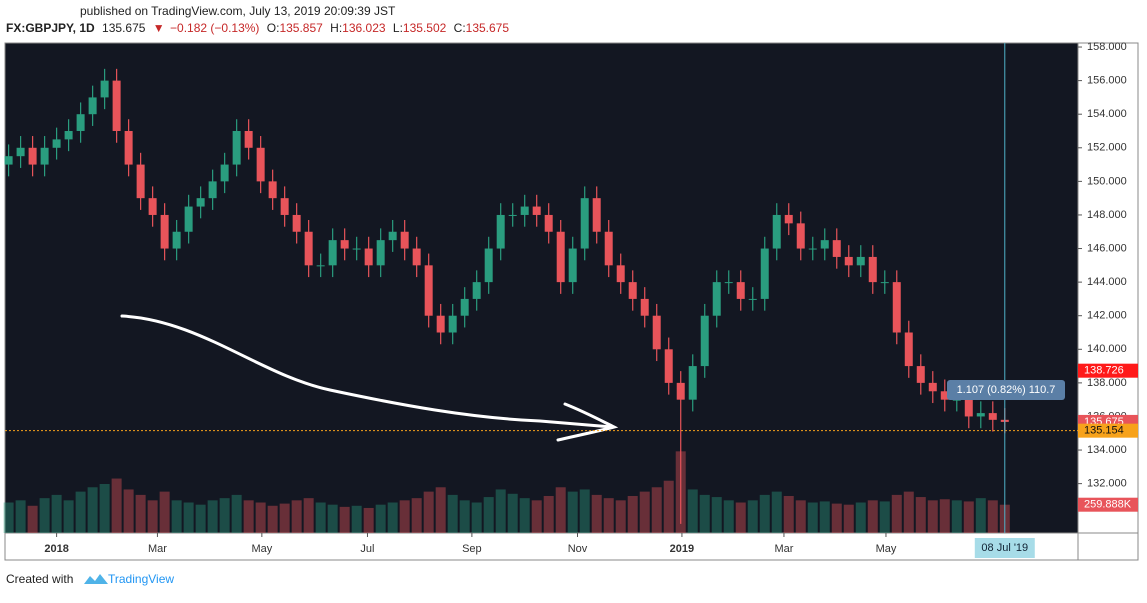 This screenshot has height=603, width=1147. What do you see at coordinates (1004, 548) in the screenshot?
I see `crosshair-label: 08 Jul '19` at bounding box center [1004, 548].